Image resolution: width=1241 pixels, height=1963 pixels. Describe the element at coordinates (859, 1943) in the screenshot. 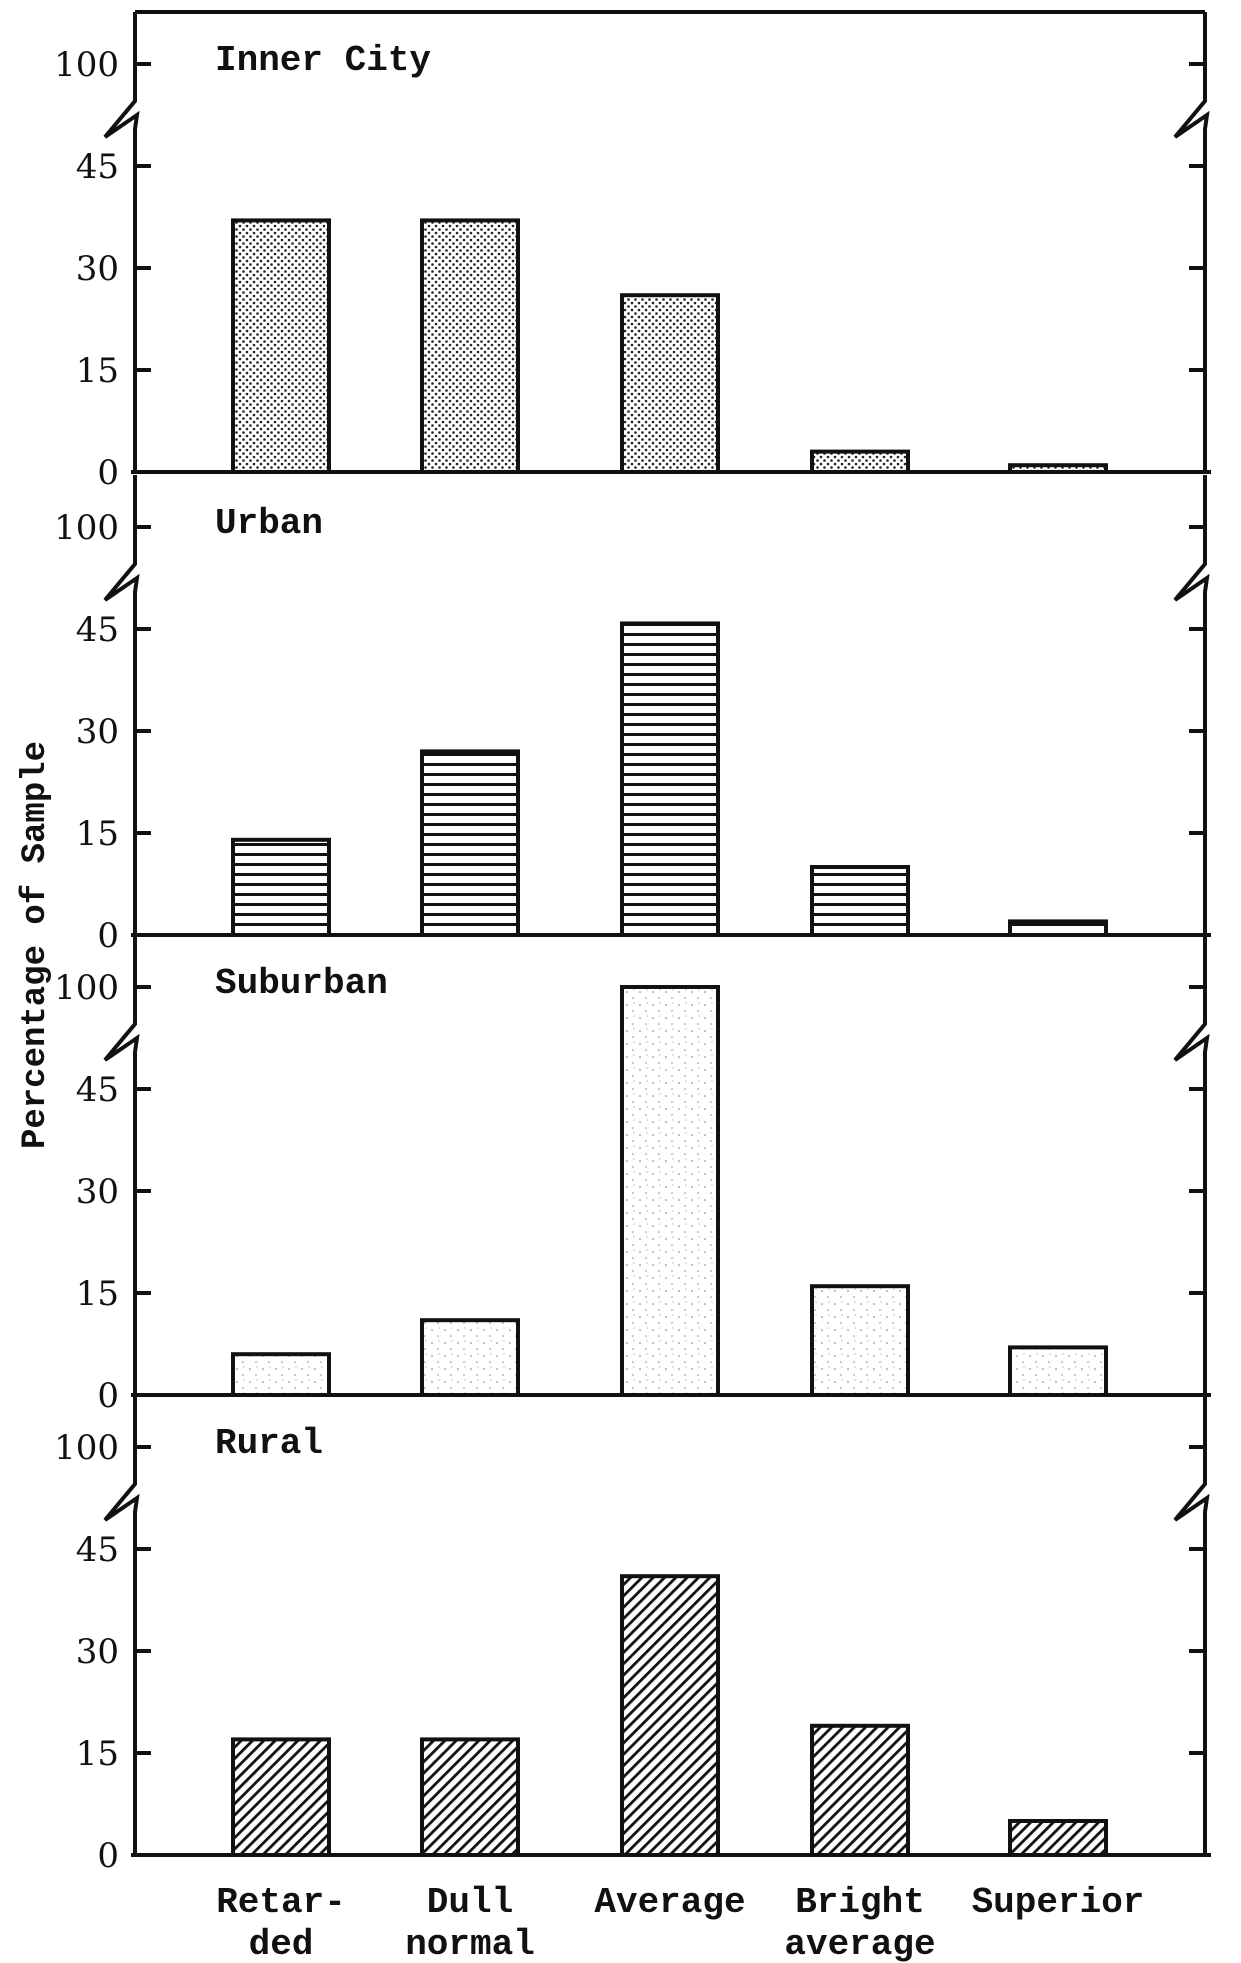

I see `x-category-label: average` at that location.